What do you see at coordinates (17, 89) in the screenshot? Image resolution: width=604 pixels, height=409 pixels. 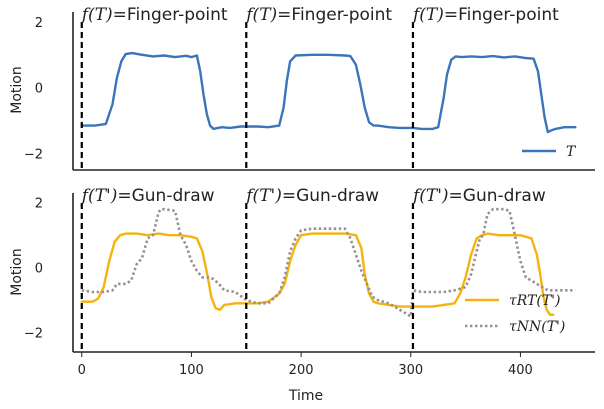 I see `top-y-axis-label: Motion` at bounding box center [17, 89].